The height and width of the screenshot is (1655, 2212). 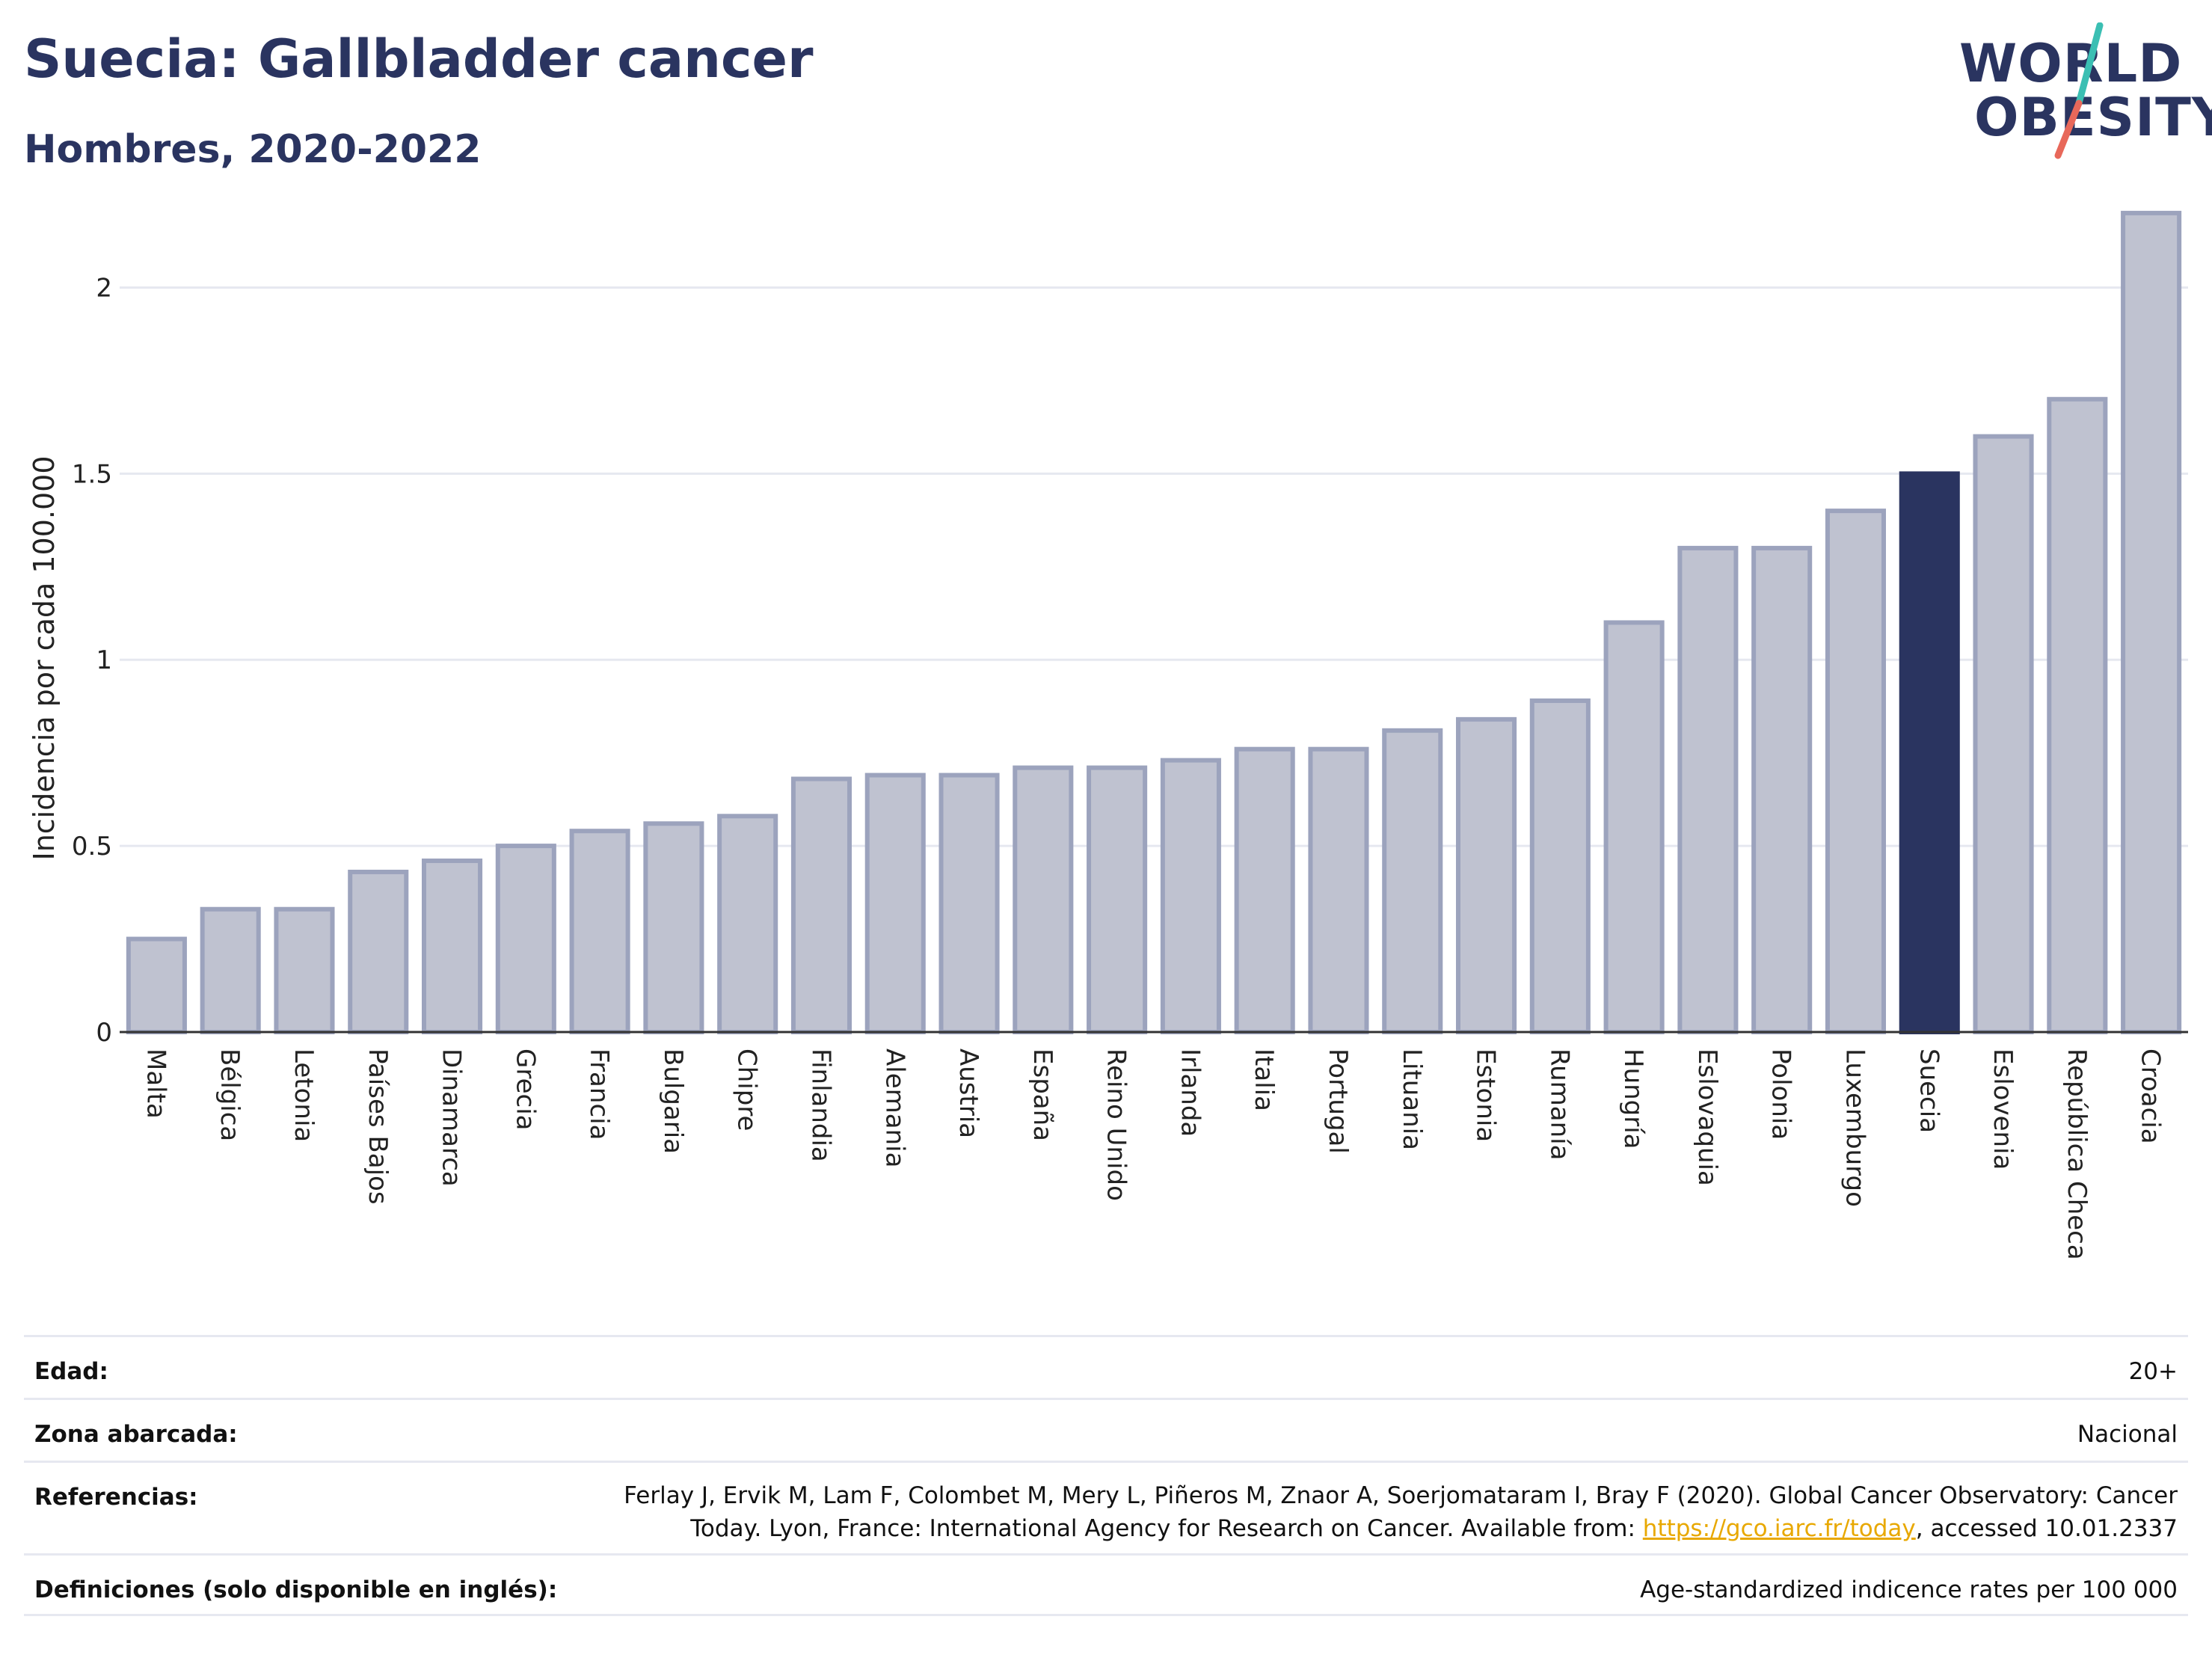 I want to click on x-tick-label: Malta, so click(x=155, y=1083).